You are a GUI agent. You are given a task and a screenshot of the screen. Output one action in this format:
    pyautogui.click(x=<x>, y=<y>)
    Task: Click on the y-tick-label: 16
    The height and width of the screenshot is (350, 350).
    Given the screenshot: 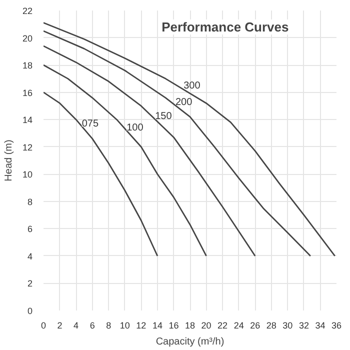 What is the action you would take?
    pyautogui.click(x=27, y=93)
    